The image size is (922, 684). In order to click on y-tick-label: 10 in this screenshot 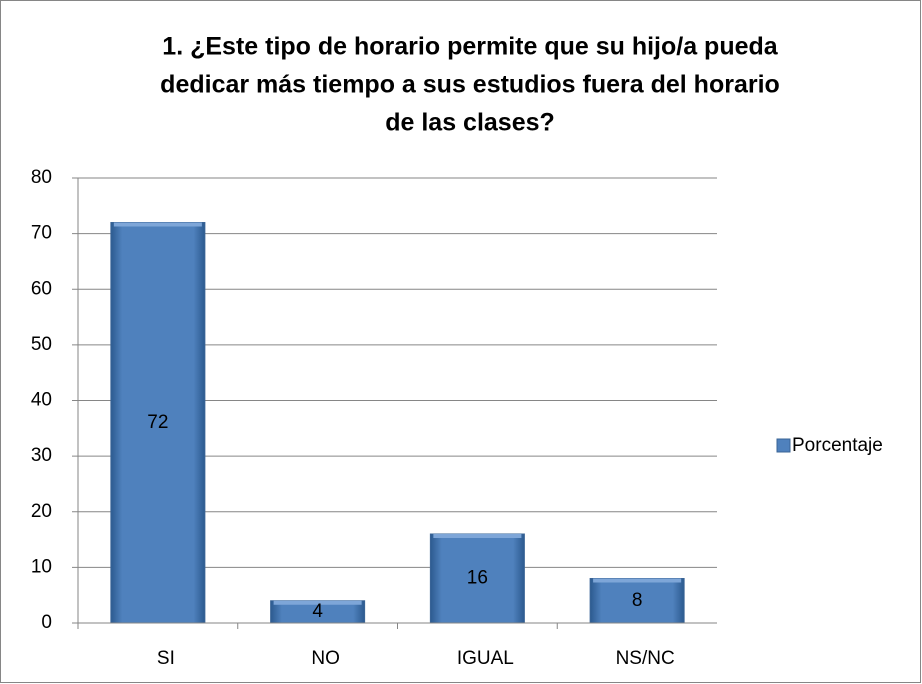, I will do `click(41, 566)`.